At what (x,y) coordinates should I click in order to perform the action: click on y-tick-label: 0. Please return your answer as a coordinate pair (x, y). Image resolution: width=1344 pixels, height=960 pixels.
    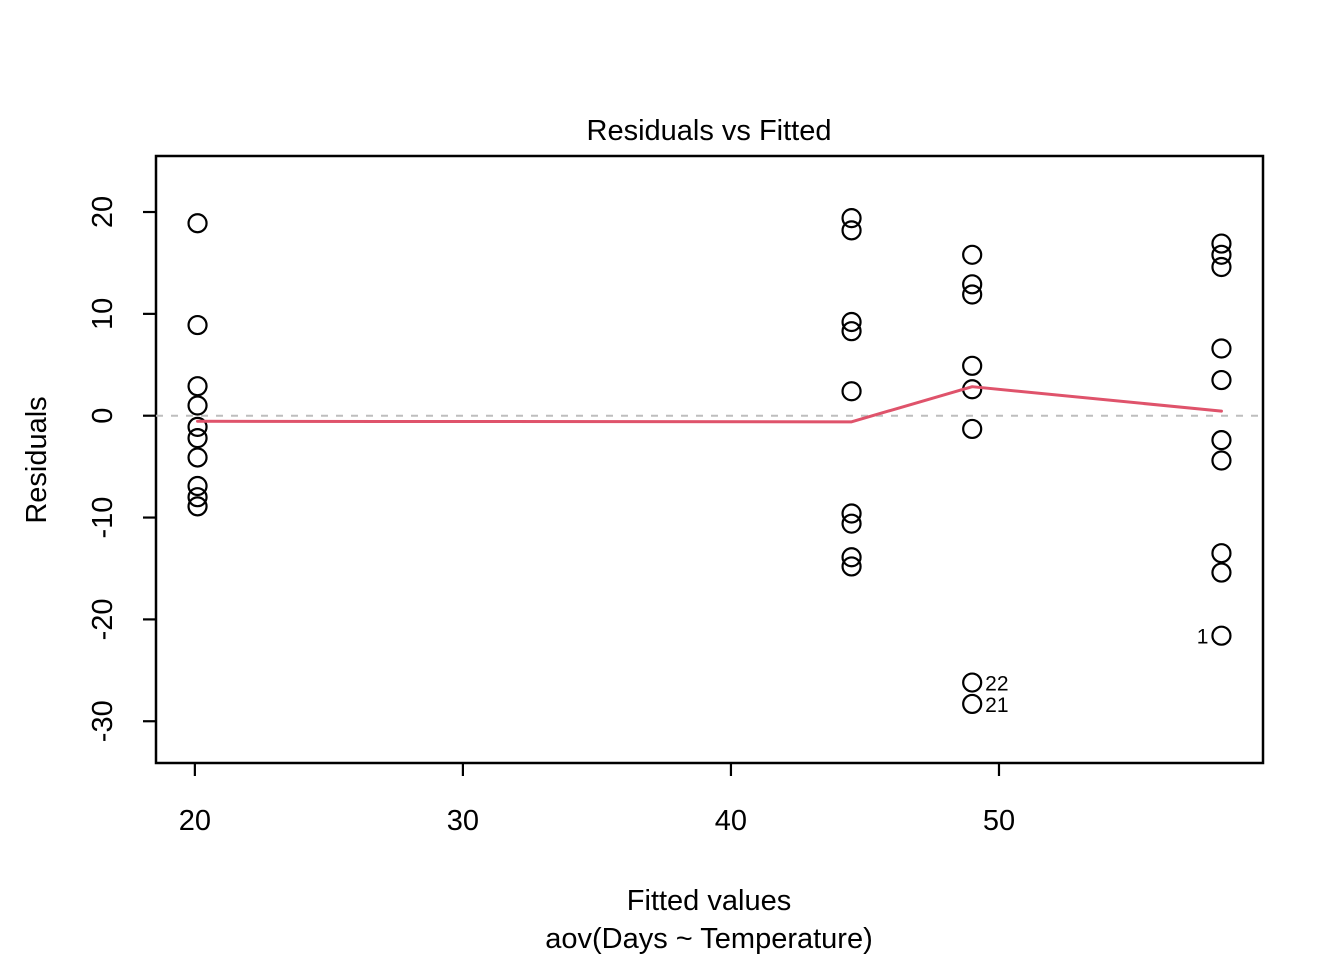
    Looking at the image, I should click on (103, 416).